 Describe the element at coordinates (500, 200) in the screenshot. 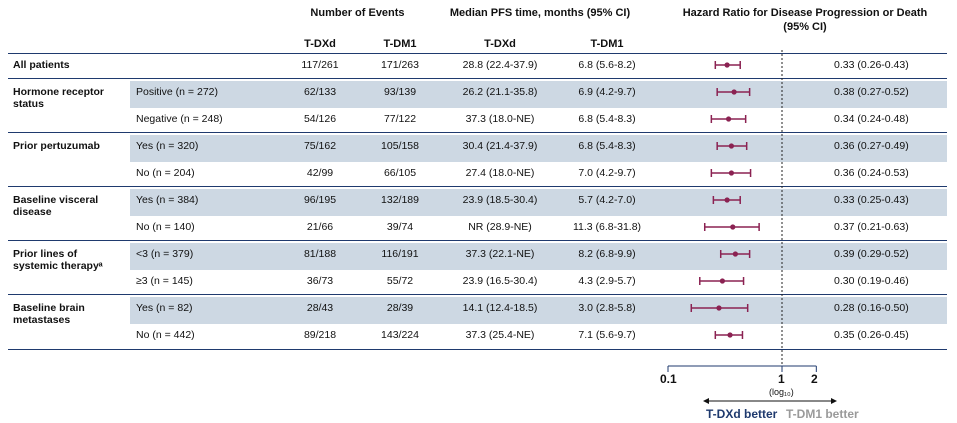

I see `pfs-tdxd: 23.9 (18.5-30.4)` at that location.